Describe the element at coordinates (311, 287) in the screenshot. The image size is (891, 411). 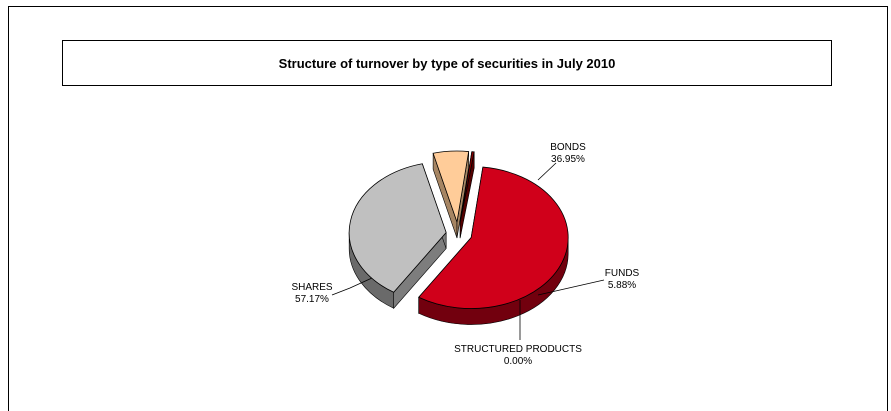
I see `slice-label-shares: SHARES` at that location.